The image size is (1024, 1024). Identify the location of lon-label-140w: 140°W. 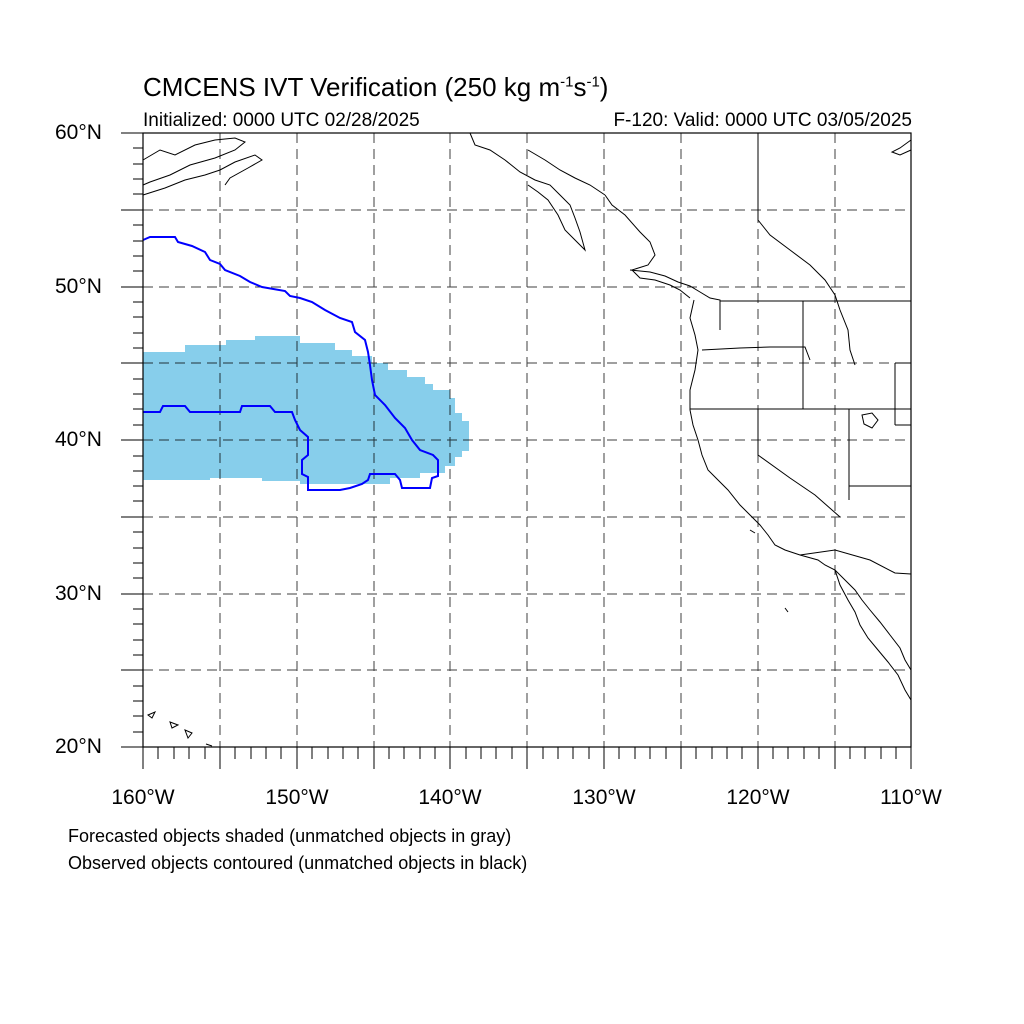
(450, 797).